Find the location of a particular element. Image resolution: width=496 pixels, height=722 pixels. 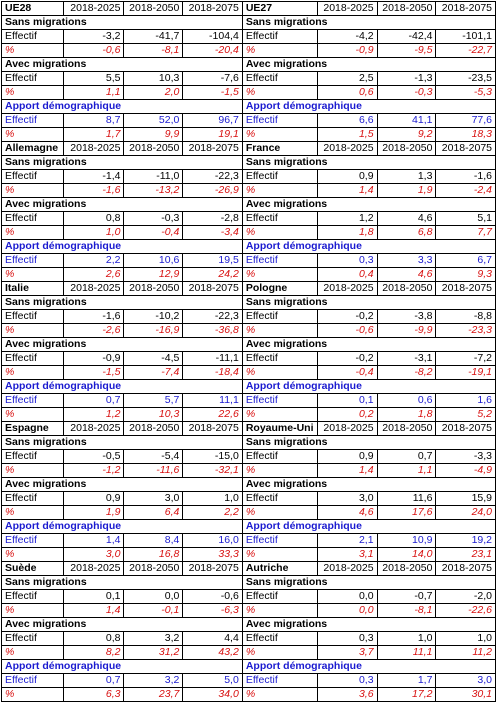

country-name: Allemagne is located at coordinates (32, 148).